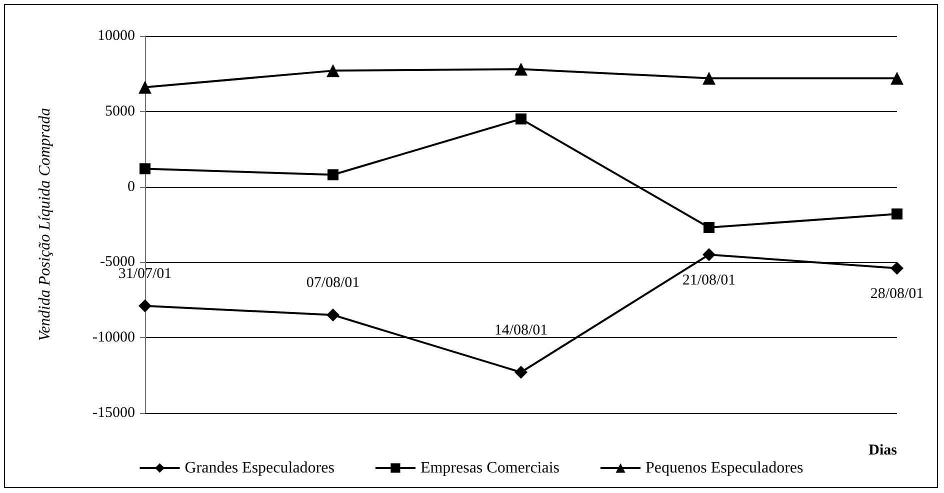 This screenshot has width=944, height=493. What do you see at coordinates (45, 225) in the screenshot?
I see `y-axis-title: Vendida Posição Líquida Comprada` at bounding box center [45, 225].